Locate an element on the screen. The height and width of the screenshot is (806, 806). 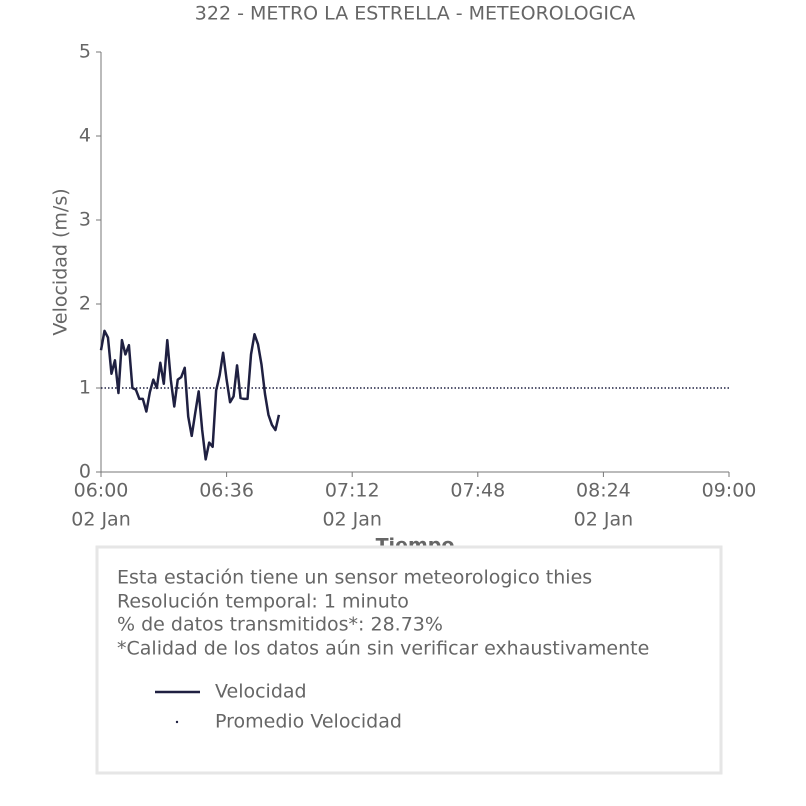
x-tick-label: 07:12 is located at coordinates (352, 491).